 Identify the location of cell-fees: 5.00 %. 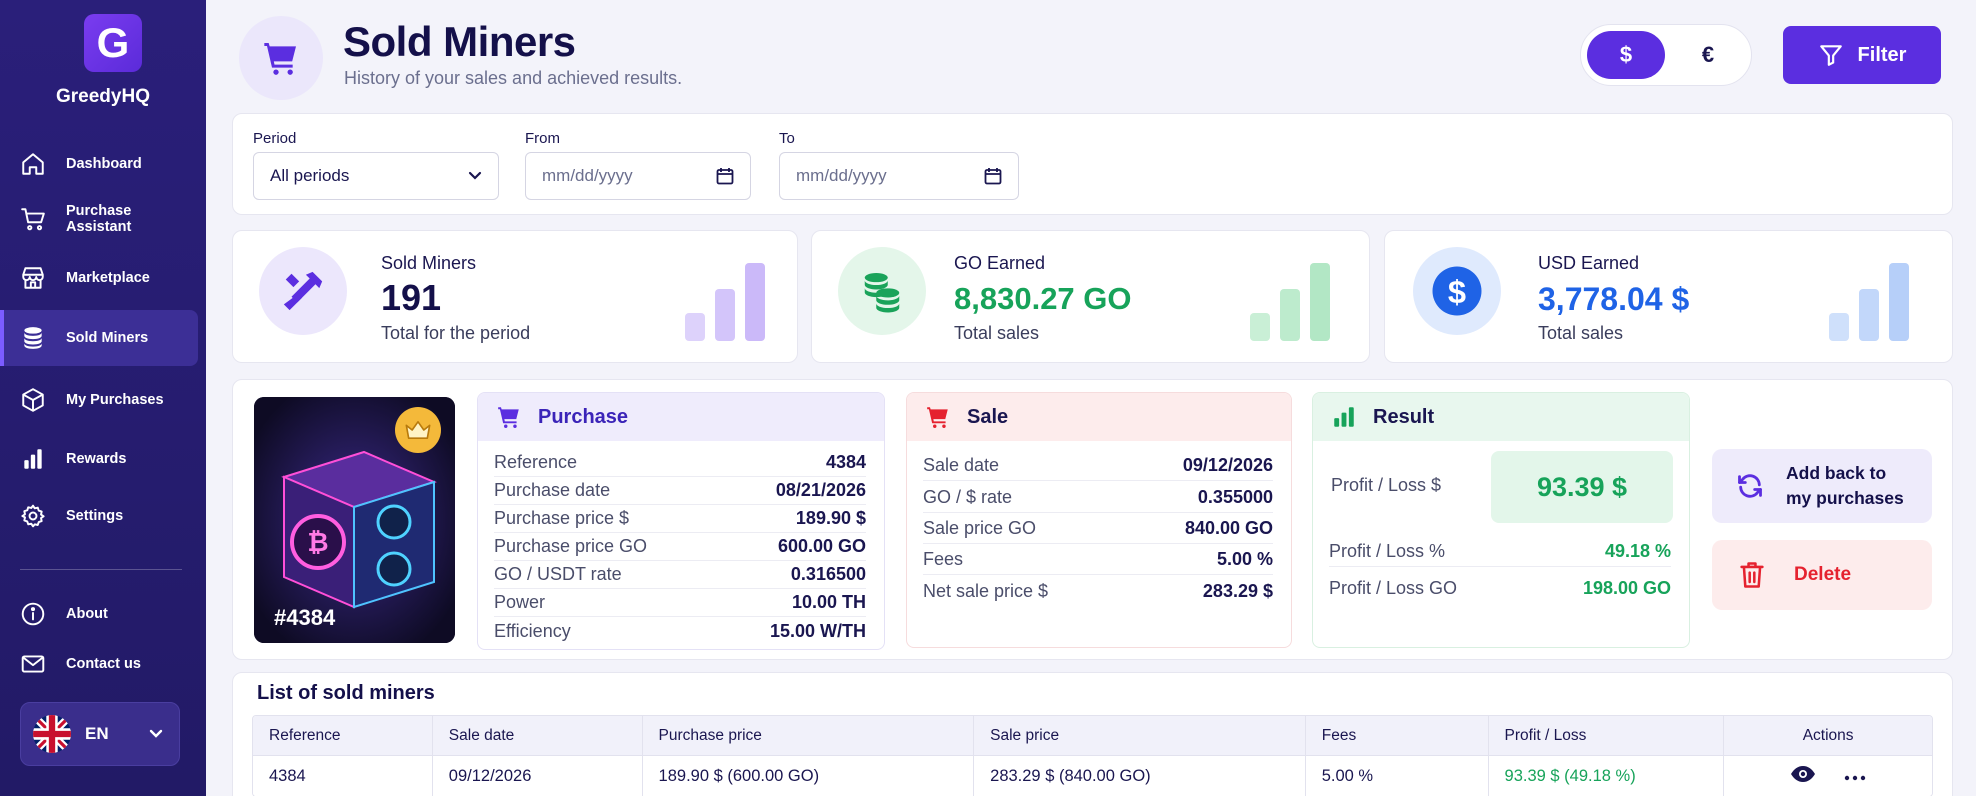
(1397, 776).